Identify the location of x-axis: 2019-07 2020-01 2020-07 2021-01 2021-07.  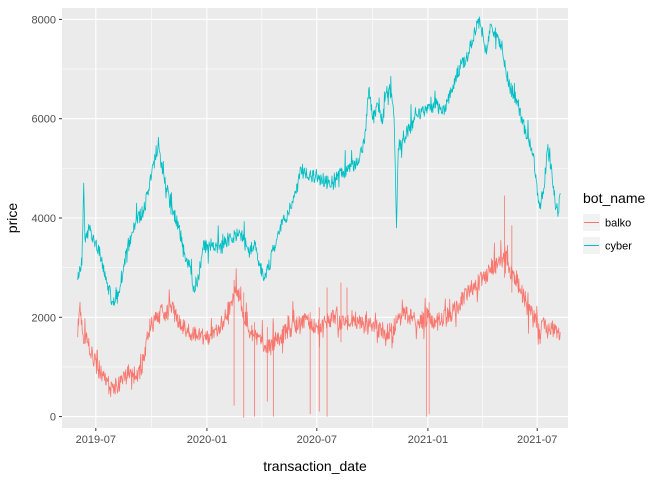
(316, 437).